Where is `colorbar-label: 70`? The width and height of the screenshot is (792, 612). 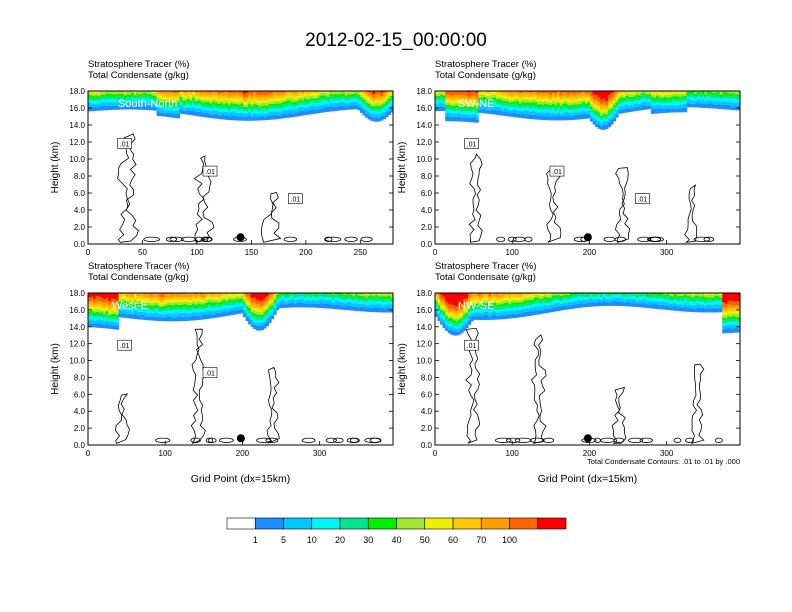
colorbar-label: 70 is located at coordinates (481, 540).